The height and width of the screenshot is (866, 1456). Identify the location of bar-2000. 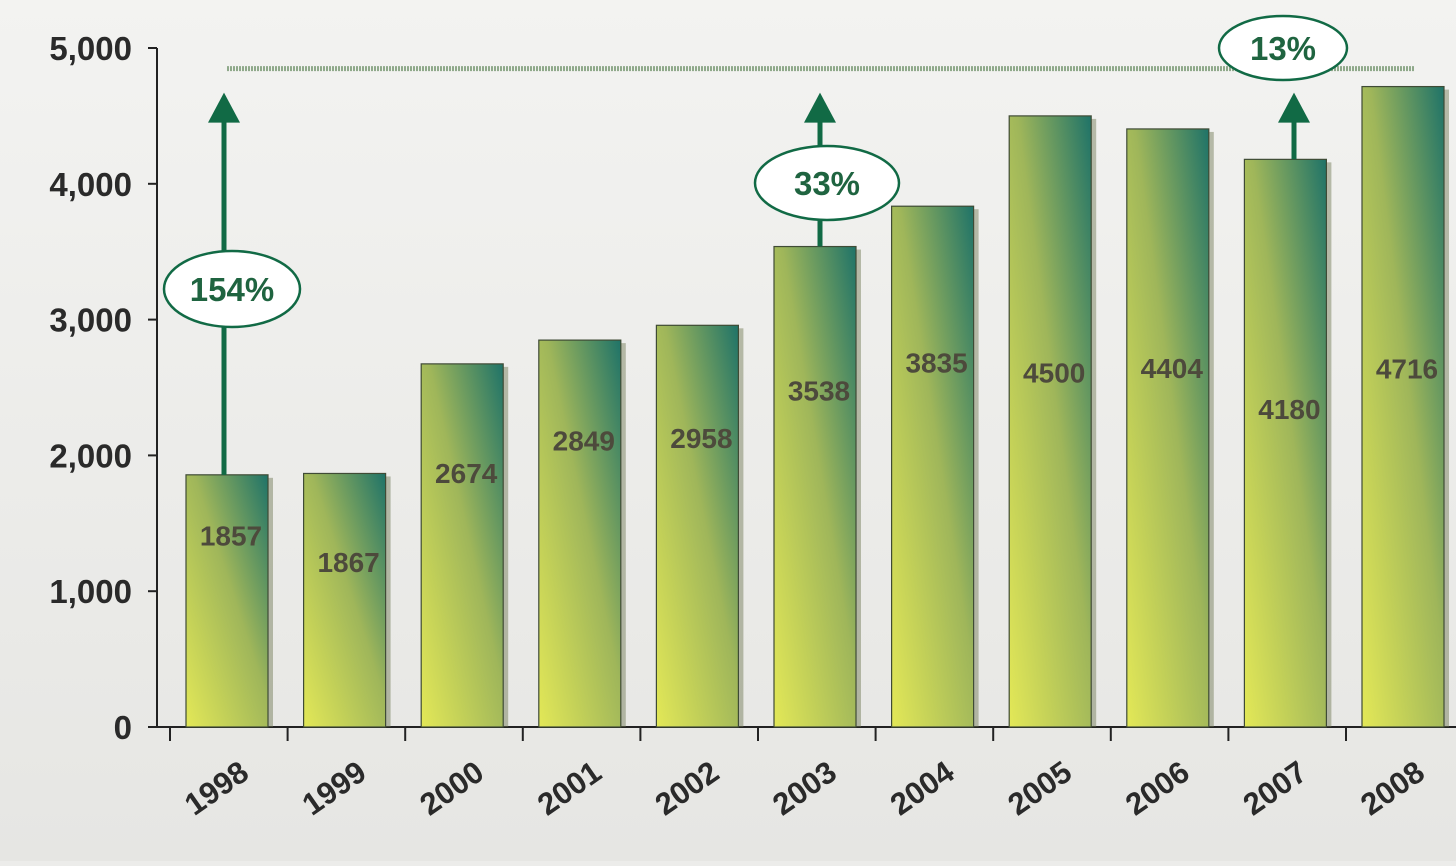
(462, 545).